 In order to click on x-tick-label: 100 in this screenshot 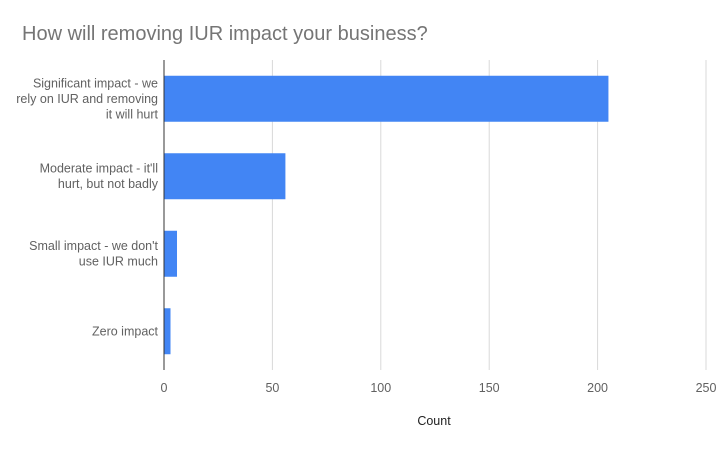, I will do `click(380, 388)`.